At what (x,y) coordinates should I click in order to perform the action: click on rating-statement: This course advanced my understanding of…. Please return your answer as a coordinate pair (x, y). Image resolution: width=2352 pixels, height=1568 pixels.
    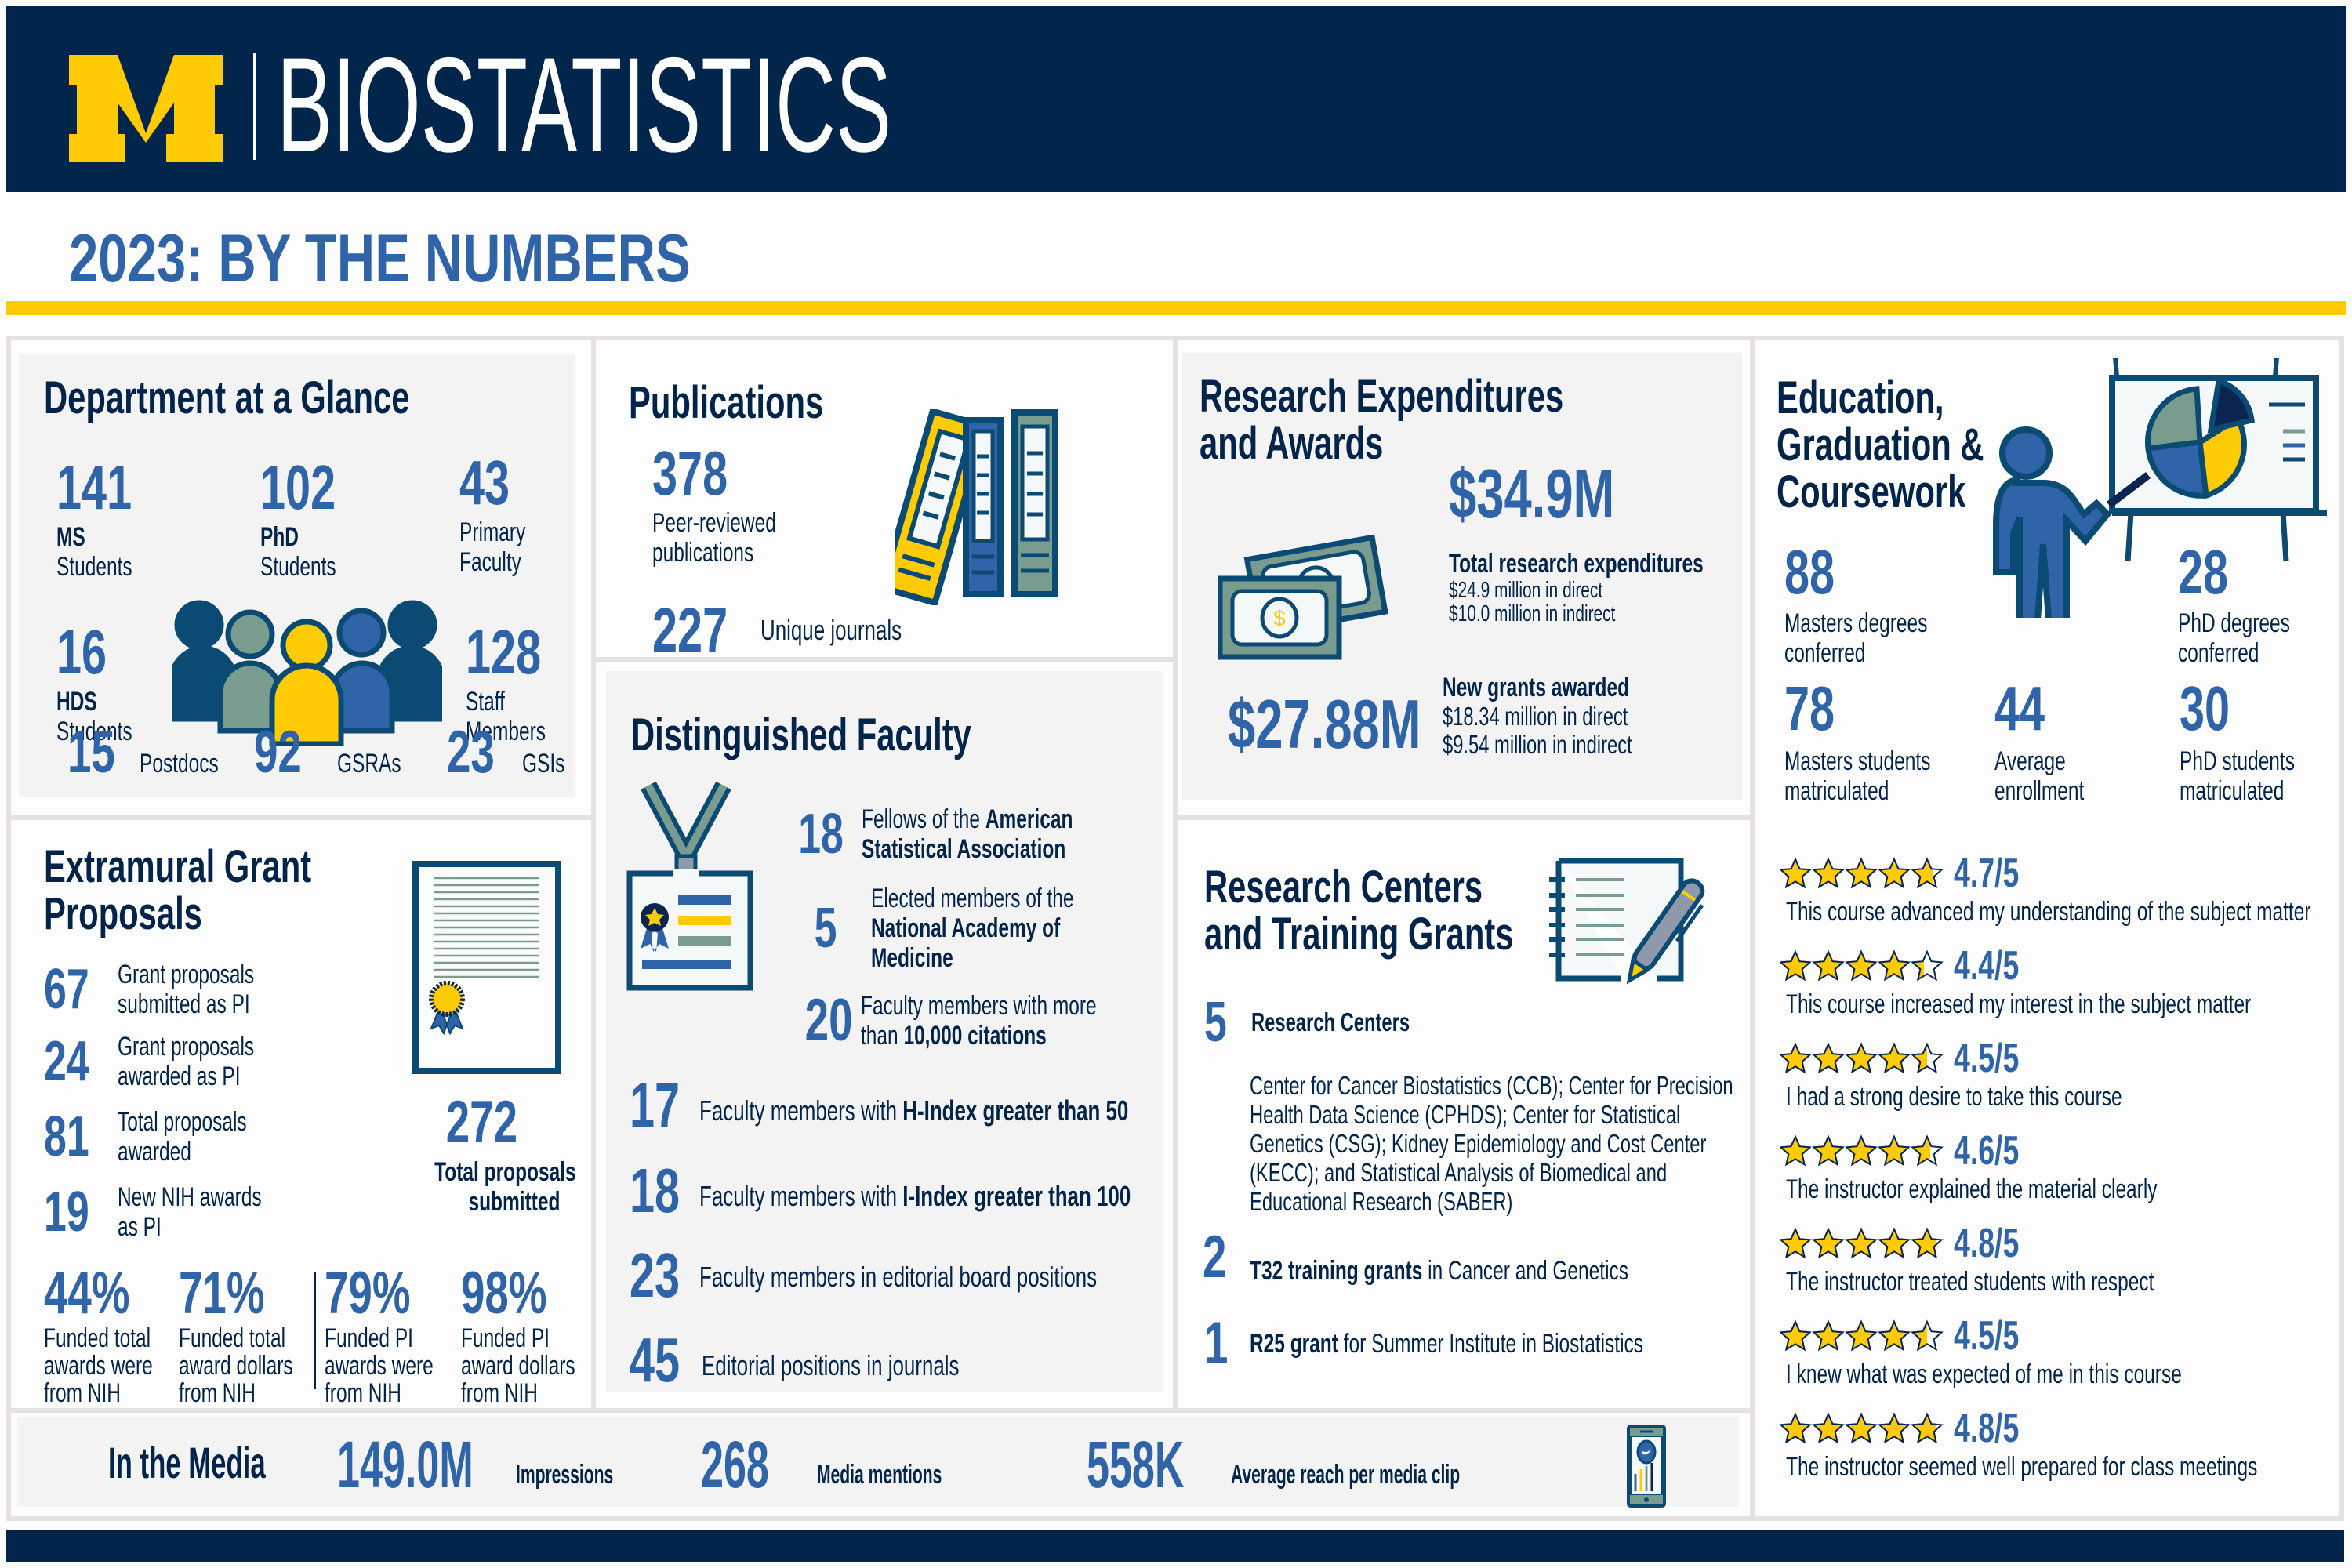
    Looking at the image, I should click on (2048, 912).